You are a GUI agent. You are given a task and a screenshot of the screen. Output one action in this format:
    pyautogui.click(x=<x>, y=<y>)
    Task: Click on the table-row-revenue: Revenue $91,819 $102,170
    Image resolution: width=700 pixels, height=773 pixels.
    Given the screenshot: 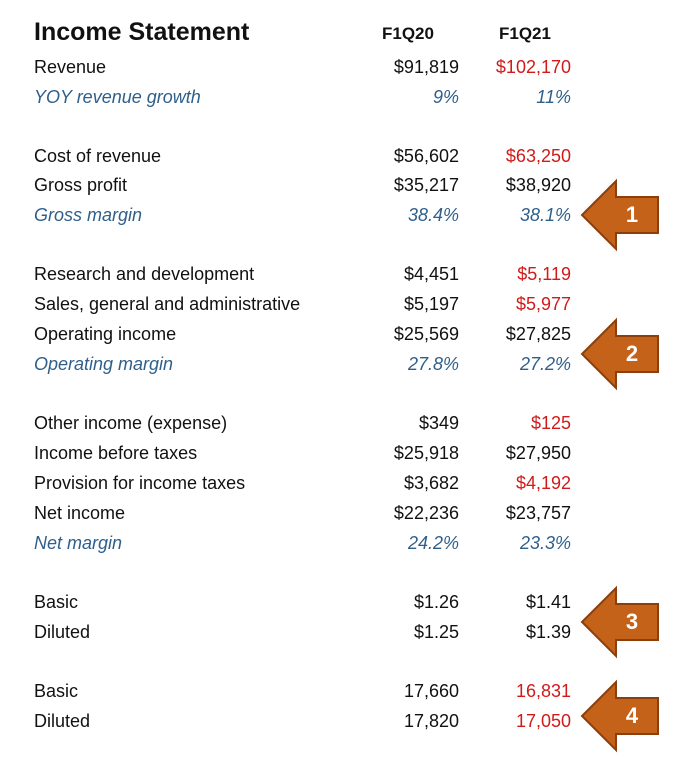 What is the action you would take?
    pyautogui.click(x=350, y=67)
    